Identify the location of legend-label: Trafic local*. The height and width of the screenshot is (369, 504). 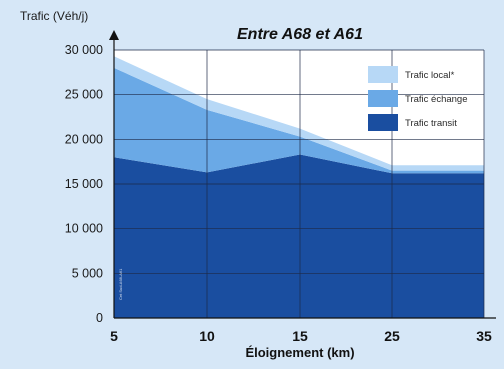
(430, 75).